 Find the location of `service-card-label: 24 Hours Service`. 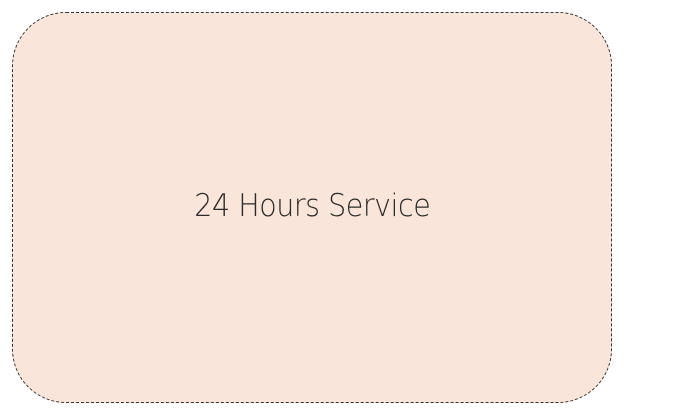

service-card-label: 24 Hours Service is located at coordinates (312, 205).